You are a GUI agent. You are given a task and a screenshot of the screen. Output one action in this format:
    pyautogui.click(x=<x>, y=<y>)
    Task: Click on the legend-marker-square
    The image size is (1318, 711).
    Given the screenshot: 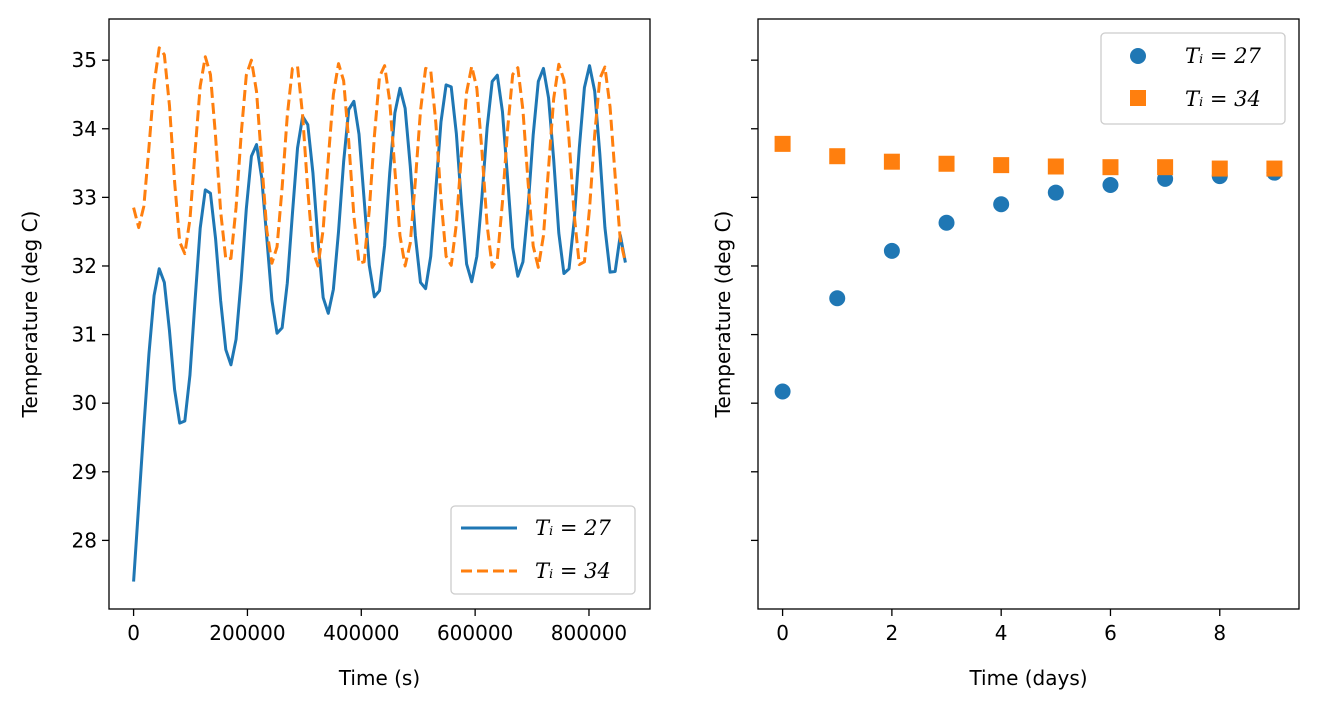 What is the action you would take?
    pyautogui.click(x=1138, y=98)
    